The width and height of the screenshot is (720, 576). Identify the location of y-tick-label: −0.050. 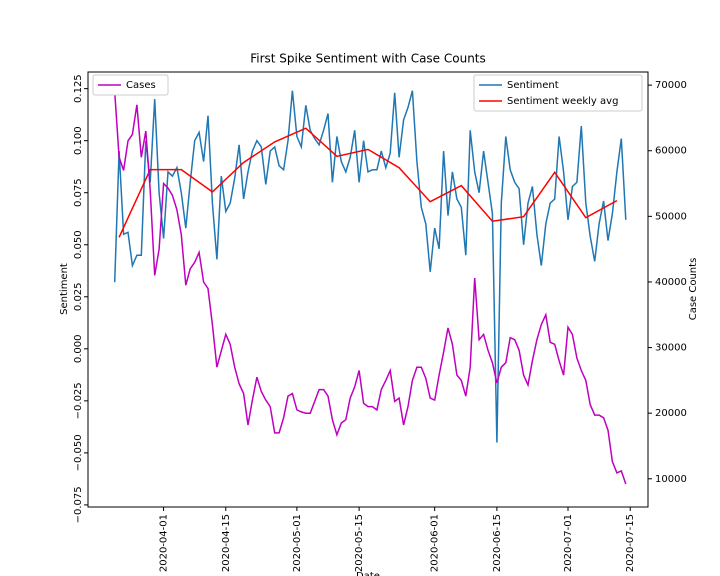
(78, 452).